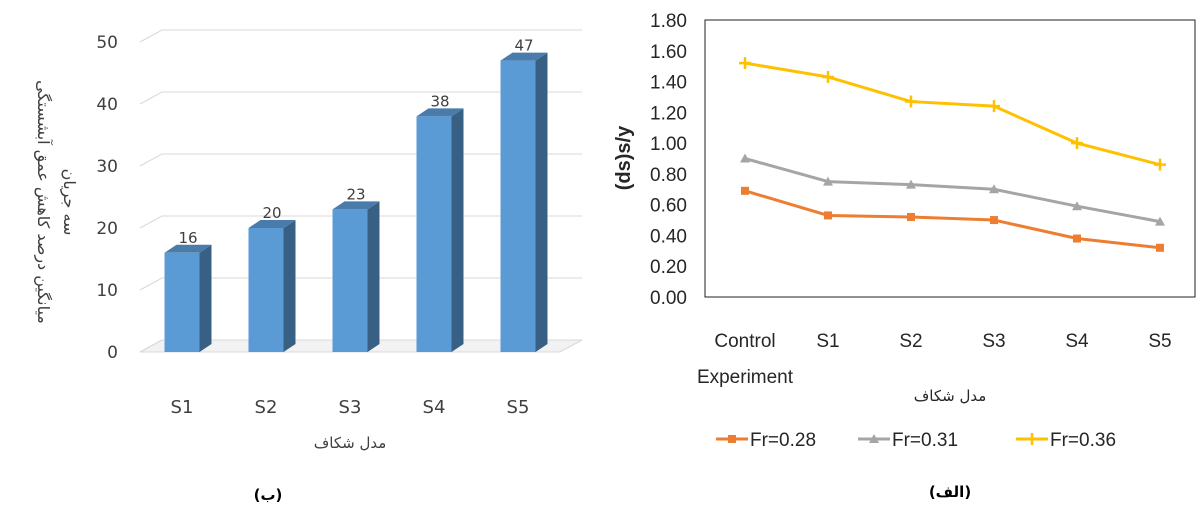 This screenshot has height=508, width=1203. Describe the element at coordinates (668, 267) in the screenshot. I see `y-tick-label: 0.20` at that location.